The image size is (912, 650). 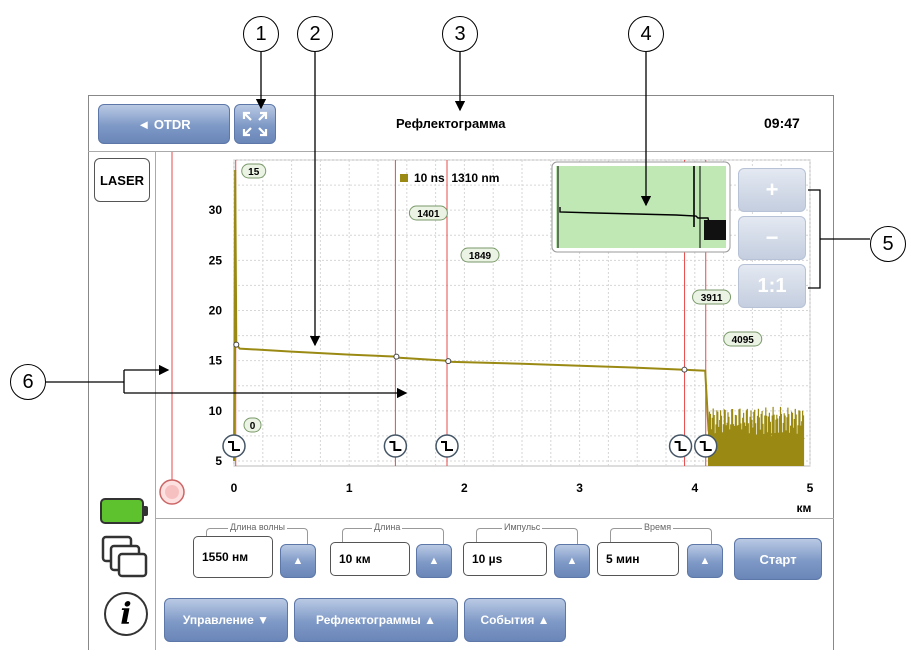 I want to click on x-axis-ticks: 0 1 2 3 4 5, so click(x=522, y=488).